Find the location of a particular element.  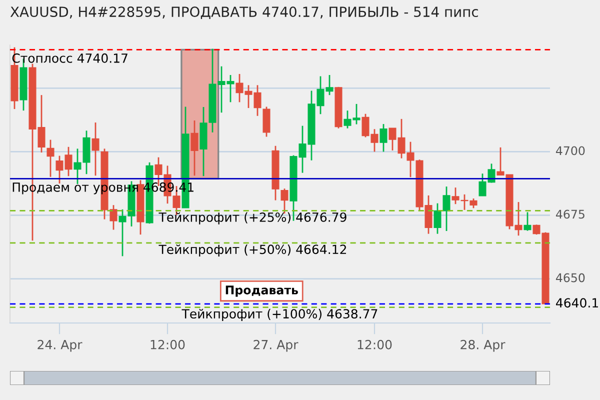

y-tick-label: 4700 is located at coordinates (570, 151).